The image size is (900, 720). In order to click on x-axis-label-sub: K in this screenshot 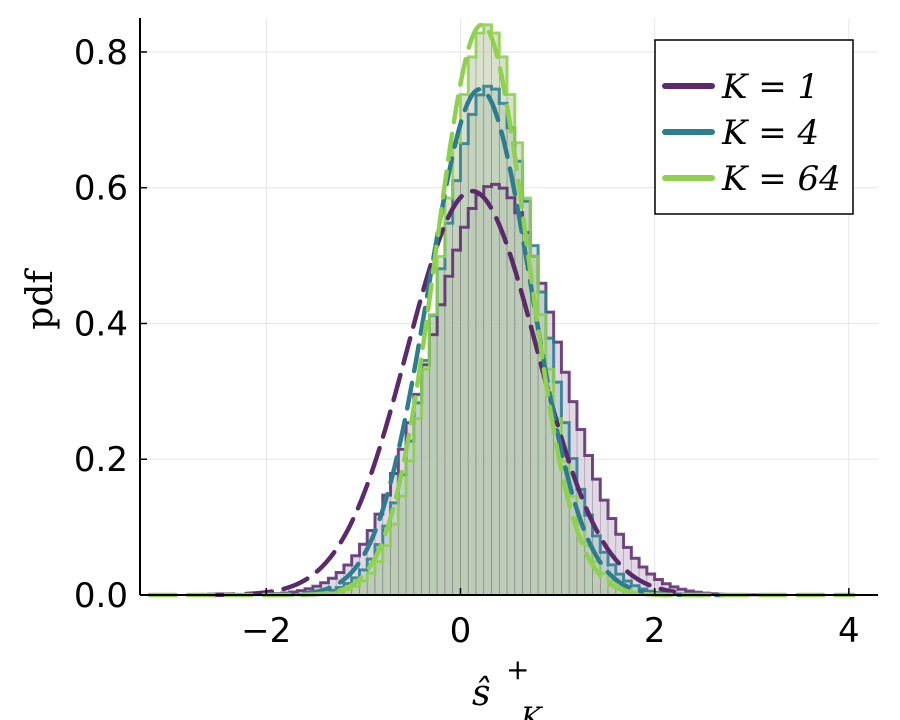, I will do `click(532, 710)`.